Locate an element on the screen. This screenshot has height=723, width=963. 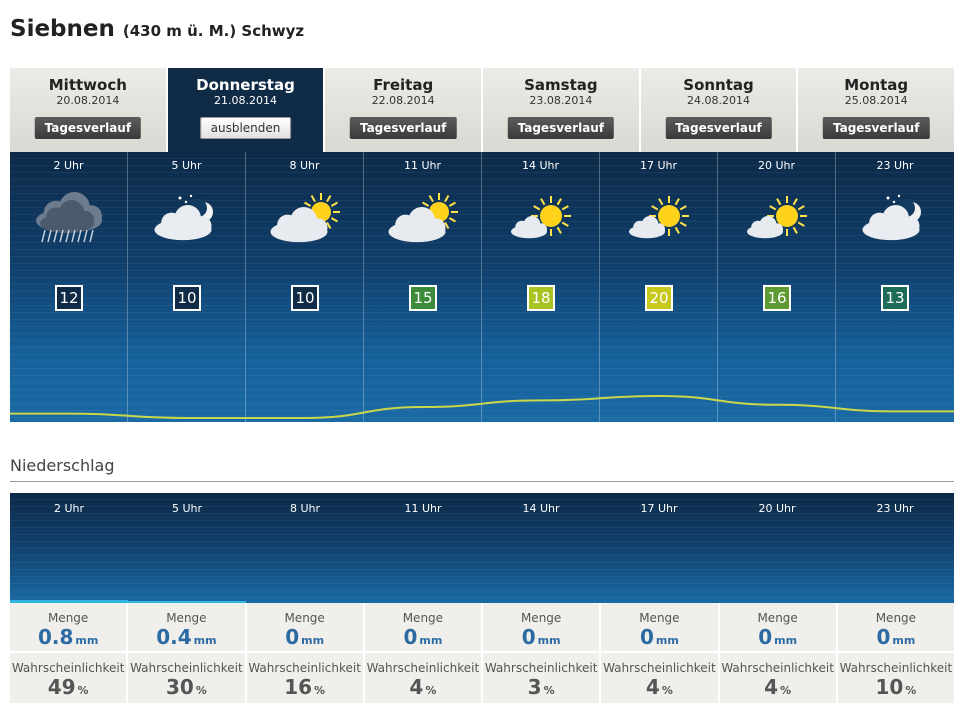
precipitation-hour-column: 23 Uhr is located at coordinates (895, 504).